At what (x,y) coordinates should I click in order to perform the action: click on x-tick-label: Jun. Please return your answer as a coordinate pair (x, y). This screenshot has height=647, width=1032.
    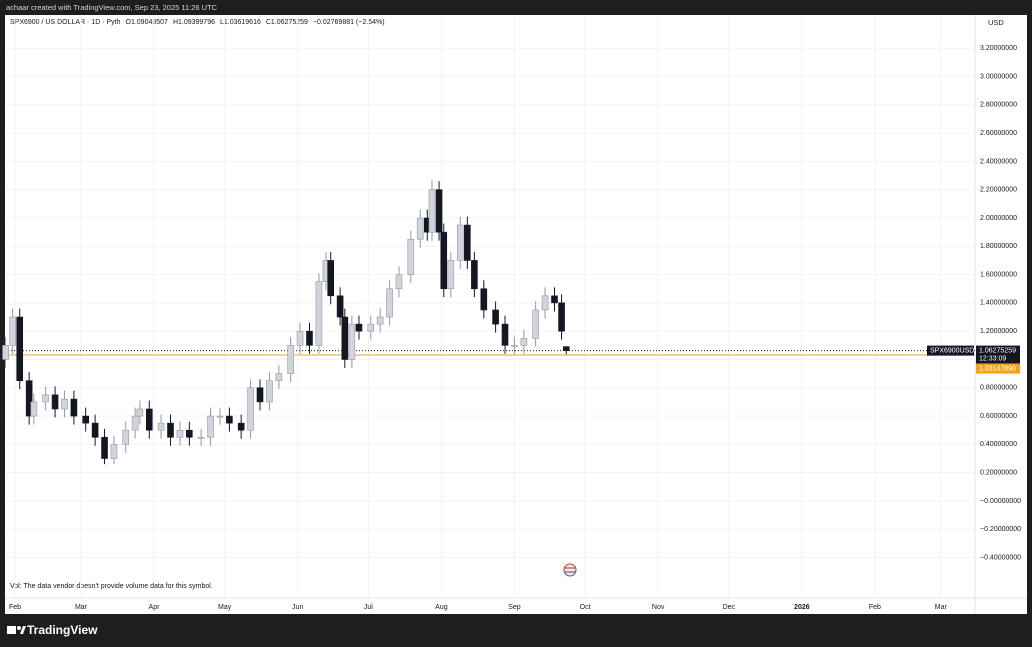
    Looking at the image, I should click on (297, 607).